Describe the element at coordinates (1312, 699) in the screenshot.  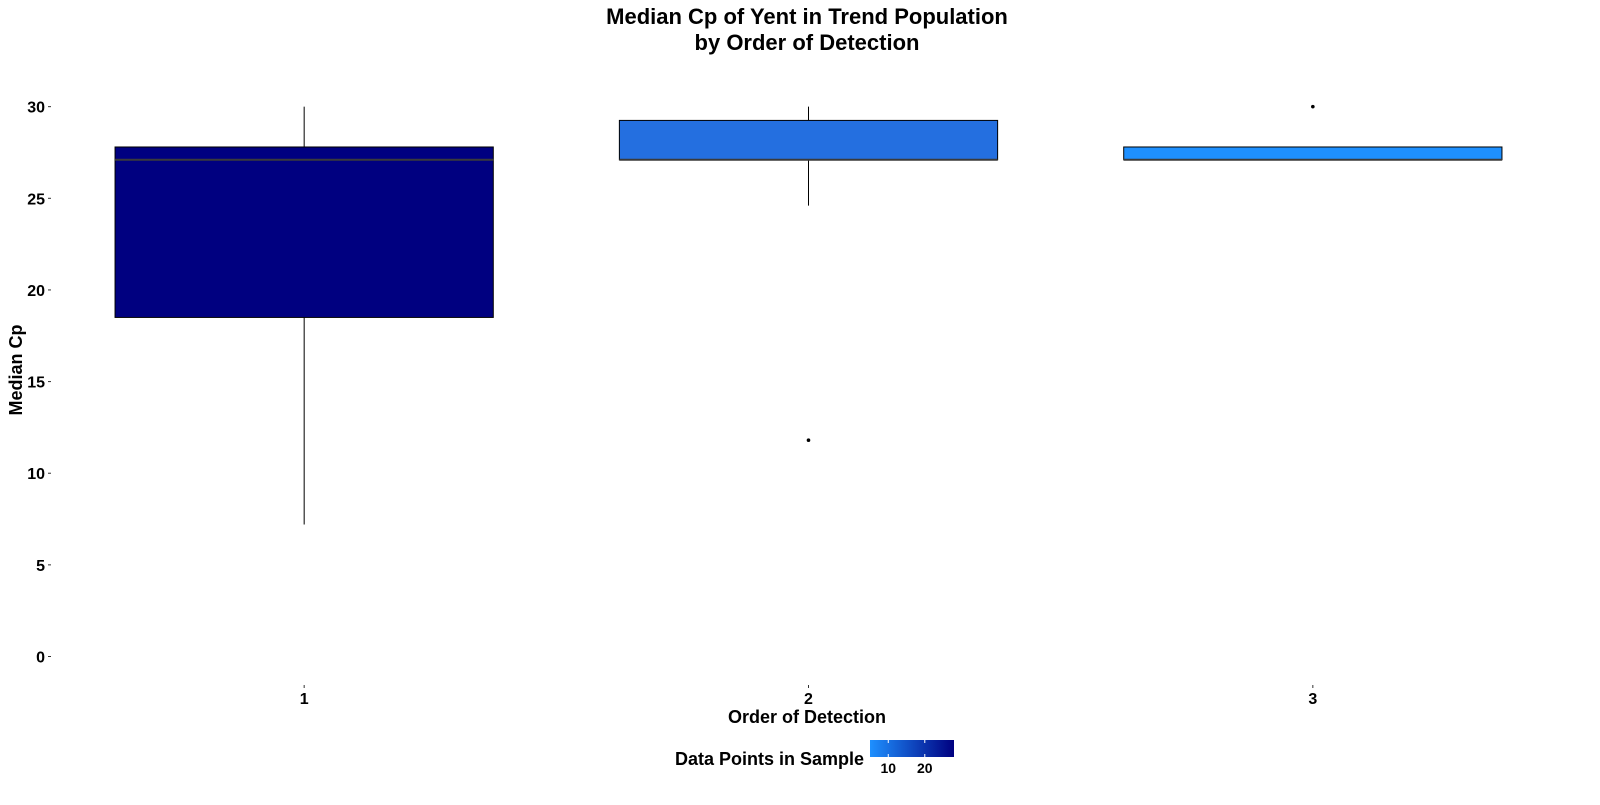
I see `x-tick-label: 3` at that location.